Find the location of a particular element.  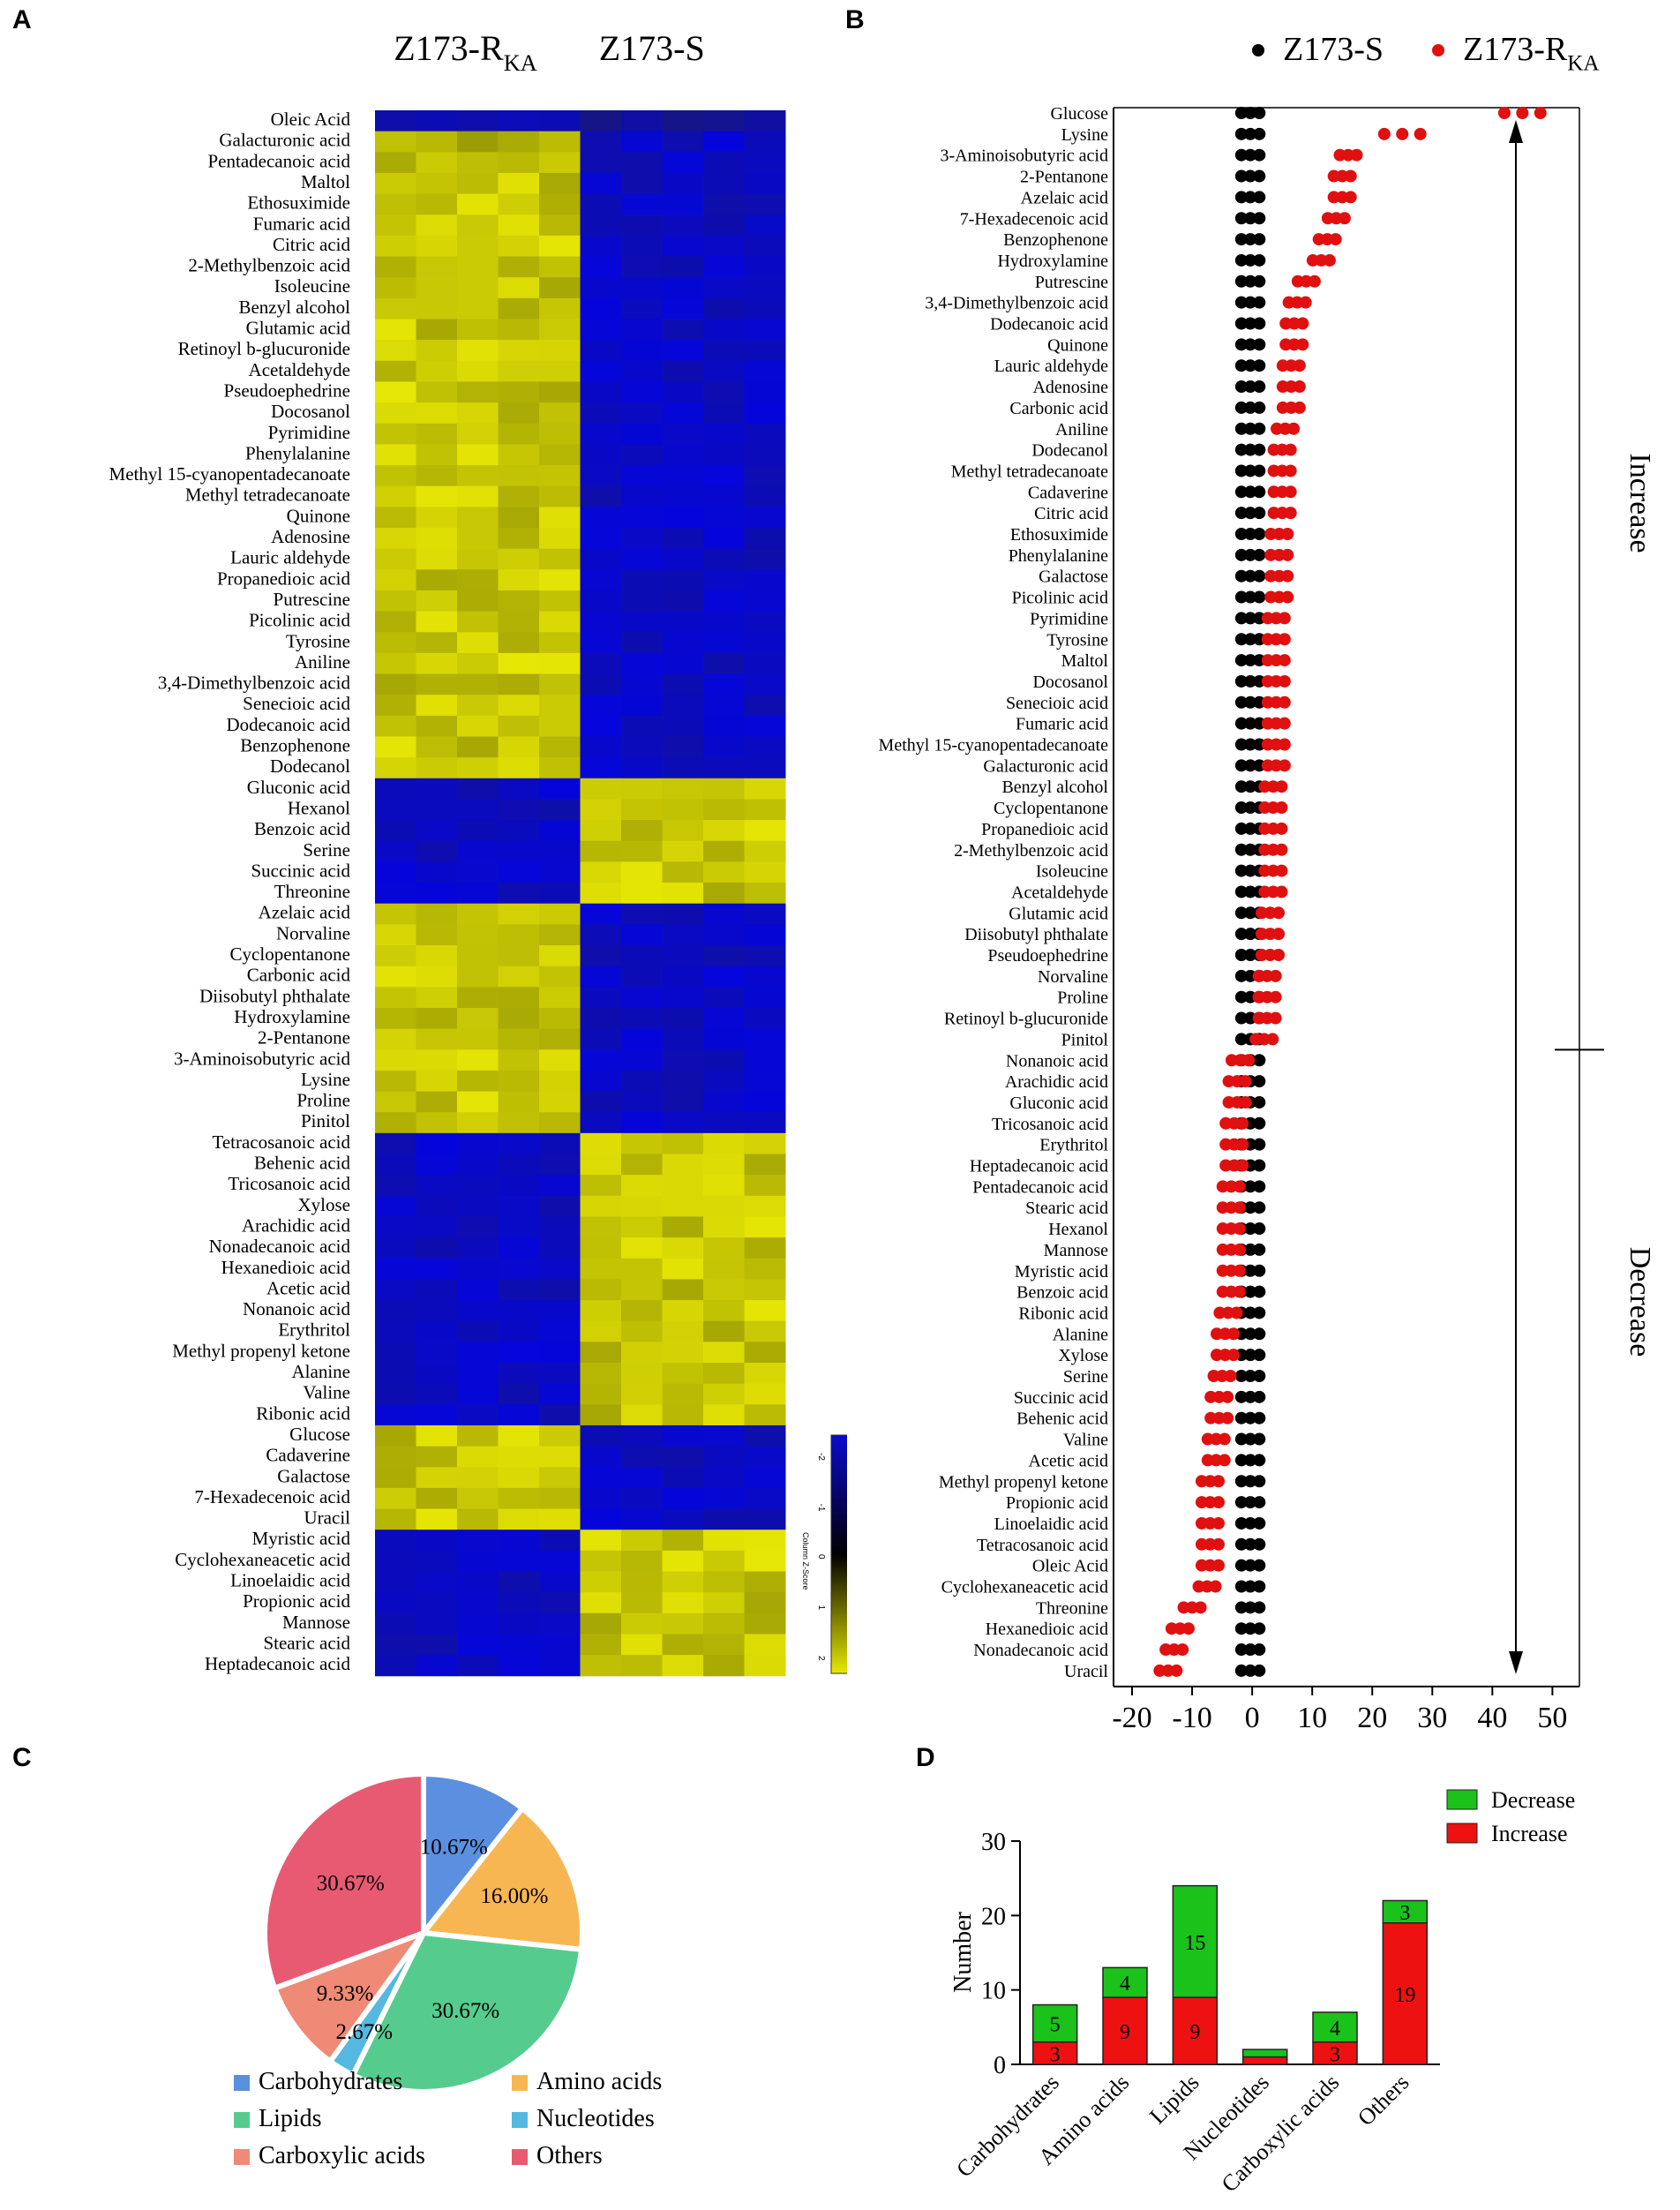

x-tick-label: -20 is located at coordinates (1131, 1716).